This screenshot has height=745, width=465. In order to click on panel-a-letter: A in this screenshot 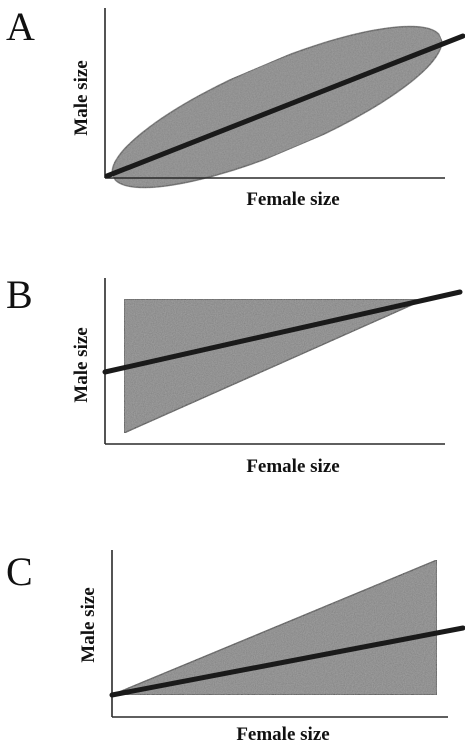, I will do `click(20, 26)`.